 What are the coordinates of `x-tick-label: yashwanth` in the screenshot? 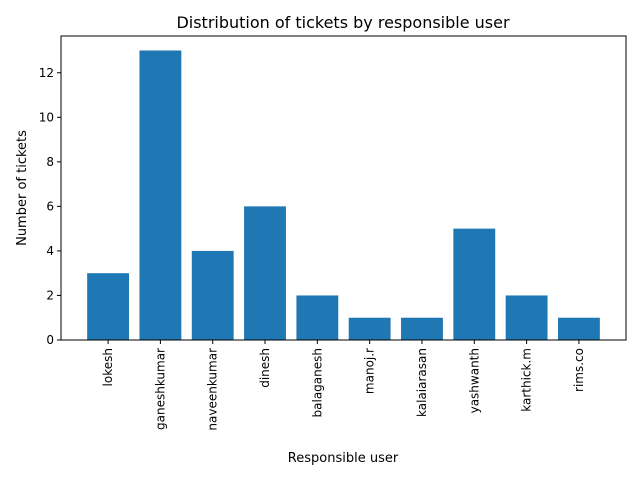 It's located at (474, 380).